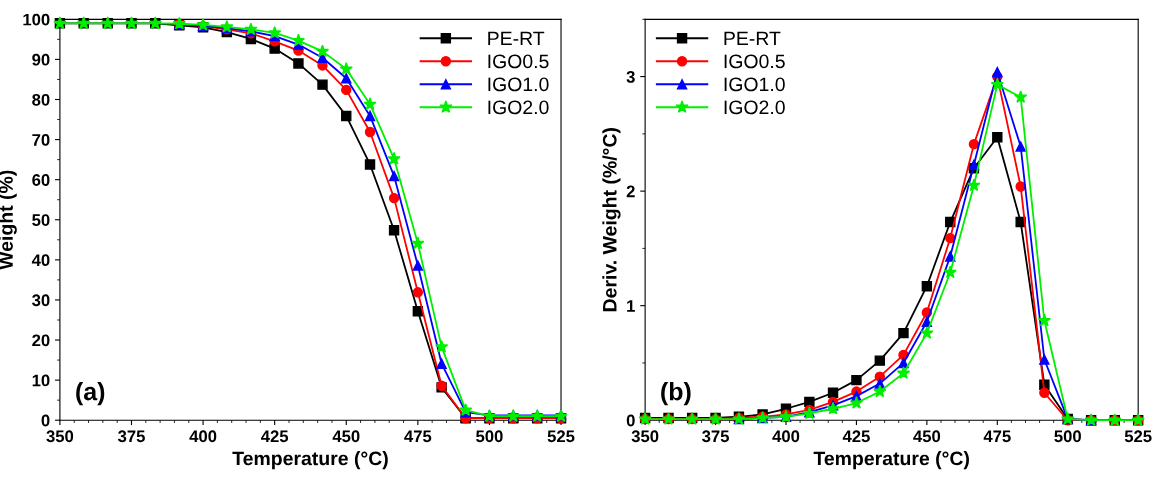  Describe the element at coordinates (41, 139) in the screenshot. I see `y-tick-label: 70` at that location.